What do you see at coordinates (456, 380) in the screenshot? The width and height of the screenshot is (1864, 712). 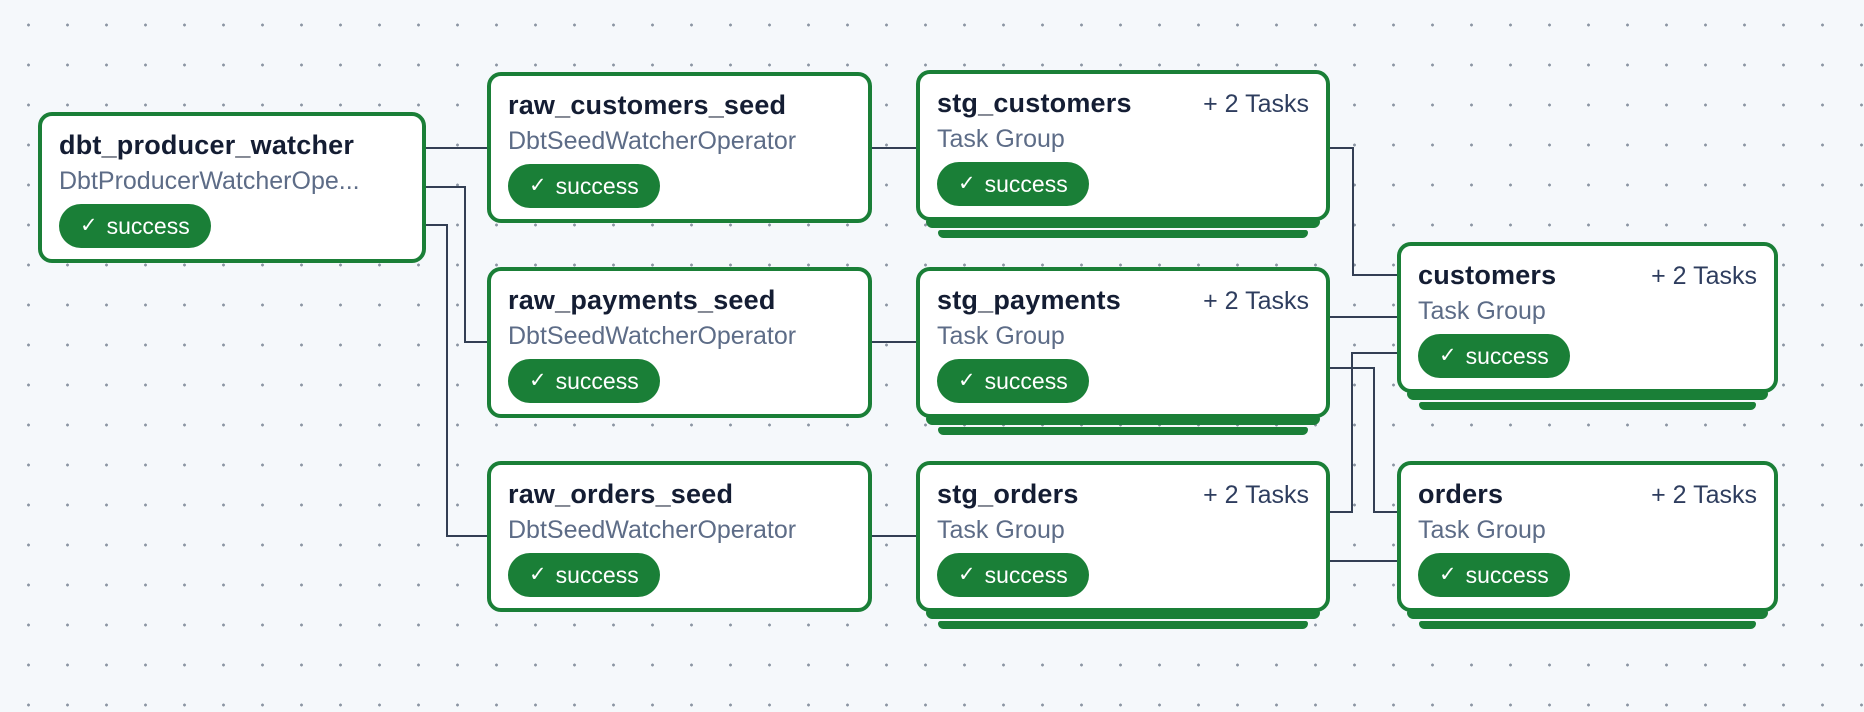 I see `edge-dbt_producer_watcher-to-raw_orders_seed` at bounding box center [456, 380].